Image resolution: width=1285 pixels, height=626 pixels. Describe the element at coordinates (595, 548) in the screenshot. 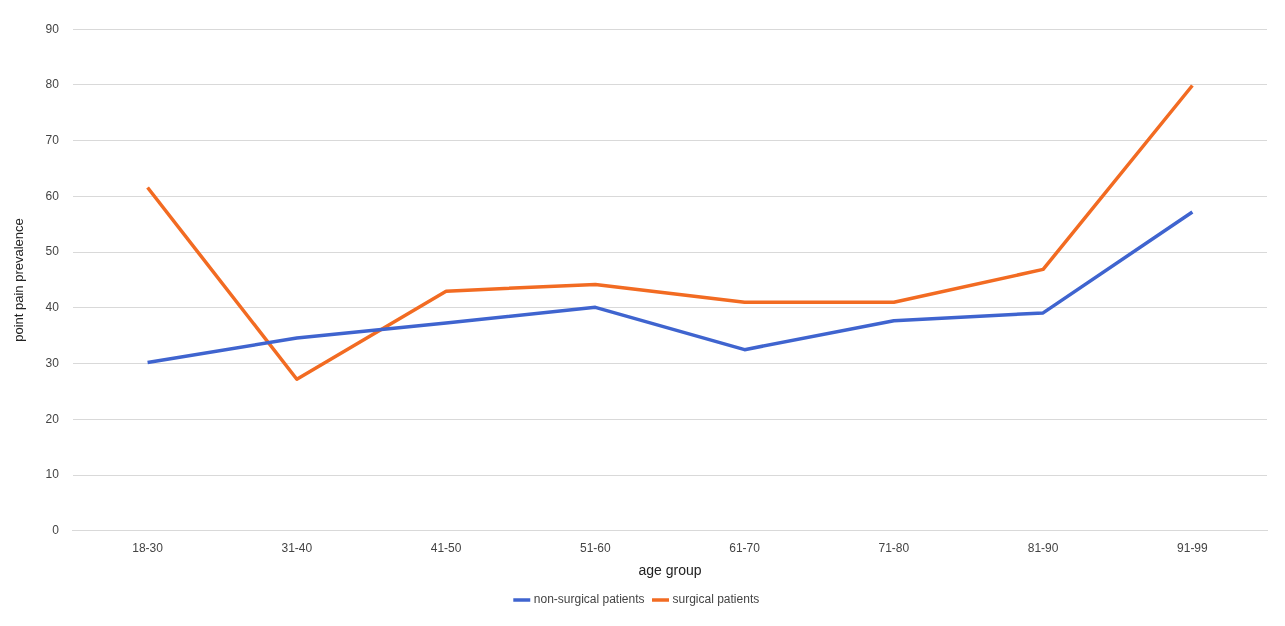

I see `x-tick-label: 51-60` at that location.